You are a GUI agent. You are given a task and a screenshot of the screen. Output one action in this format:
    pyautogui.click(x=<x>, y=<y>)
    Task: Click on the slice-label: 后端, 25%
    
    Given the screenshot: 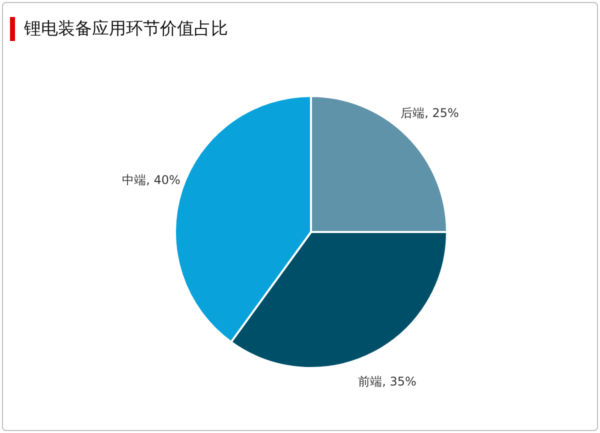 What is the action you would take?
    pyautogui.click(x=429, y=113)
    